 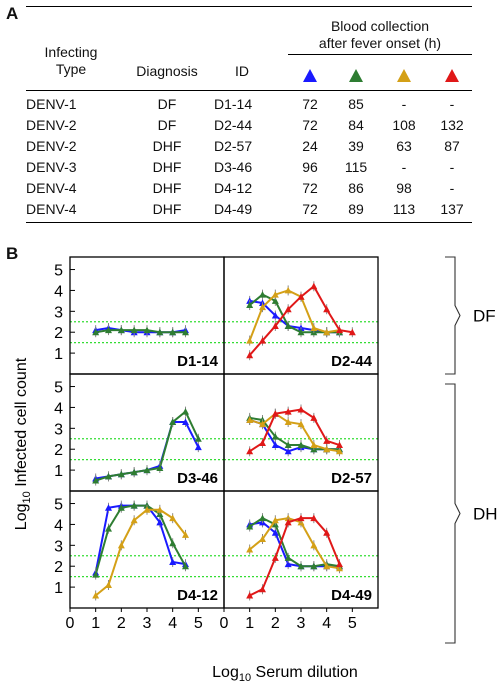 I want to click on cell-diagnosis: DHF, so click(x=167, y=167).